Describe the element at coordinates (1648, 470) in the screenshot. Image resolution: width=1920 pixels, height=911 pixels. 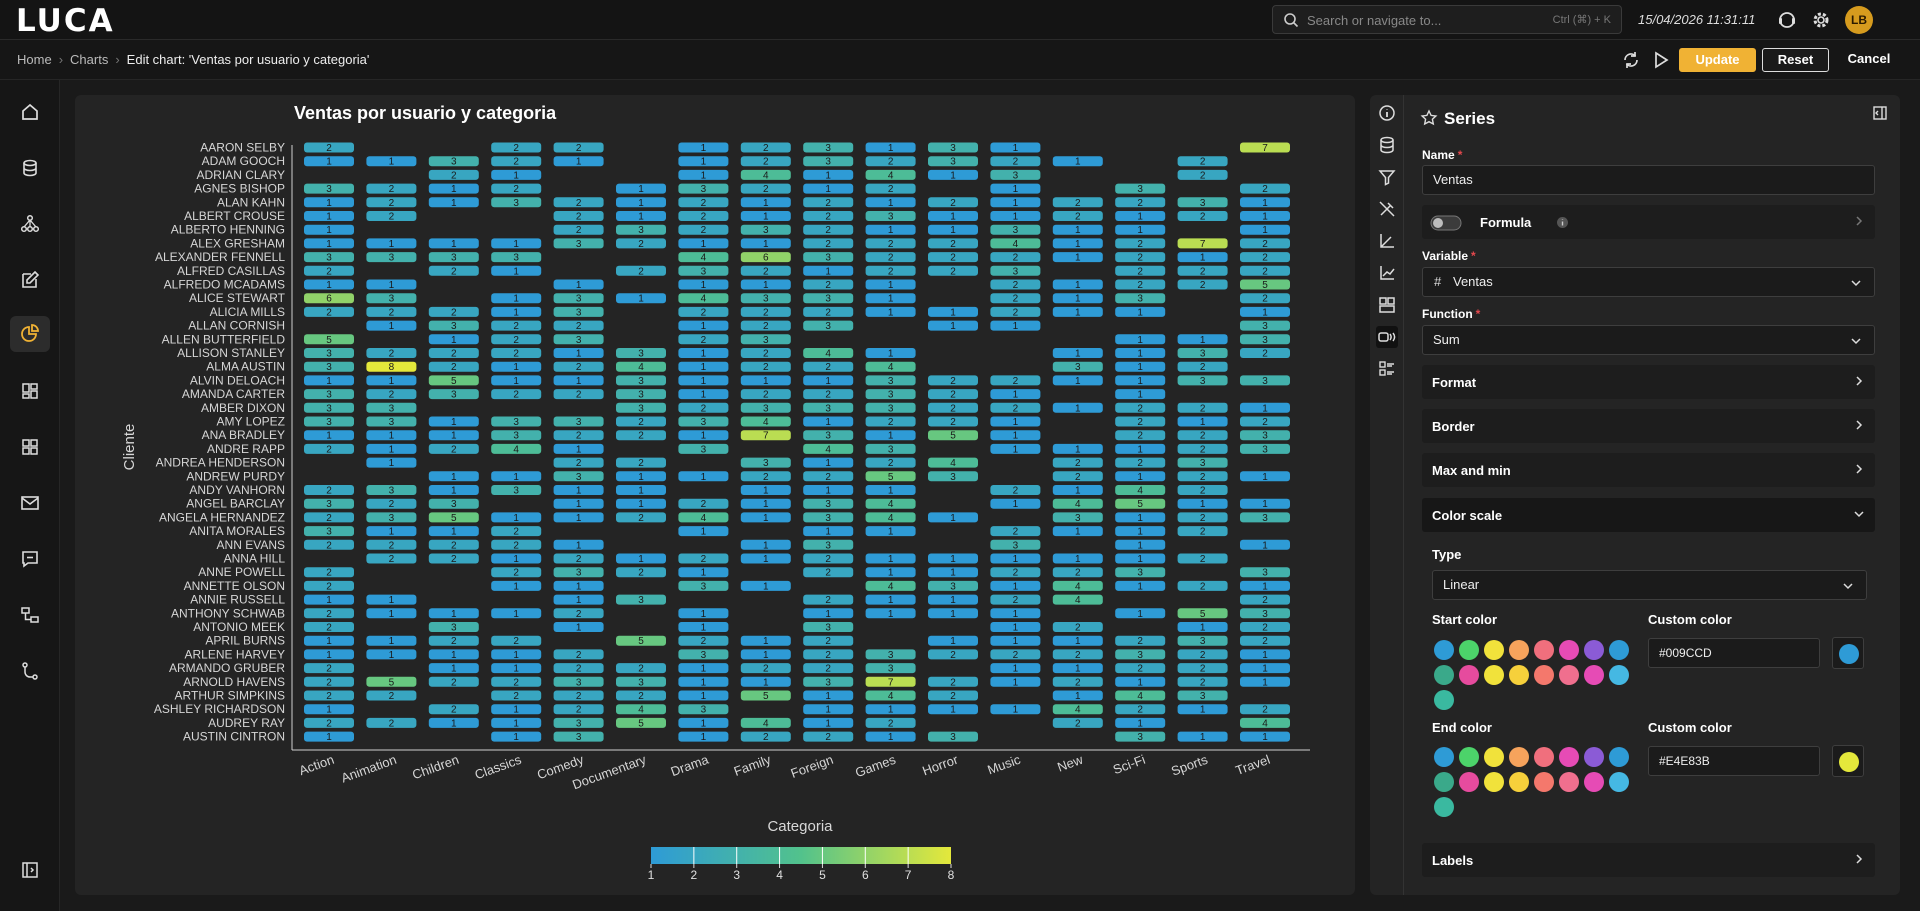
I see `section-max-min: Max and min` at that location.